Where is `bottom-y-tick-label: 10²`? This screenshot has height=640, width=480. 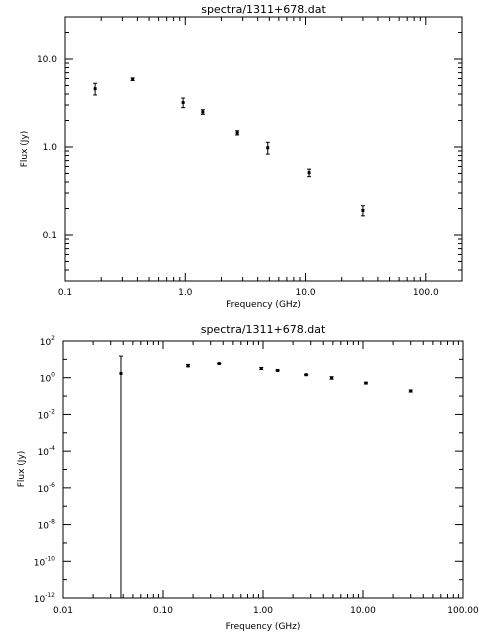
bottom-y-tick-label: 10² is located at coordinates (47, 341).